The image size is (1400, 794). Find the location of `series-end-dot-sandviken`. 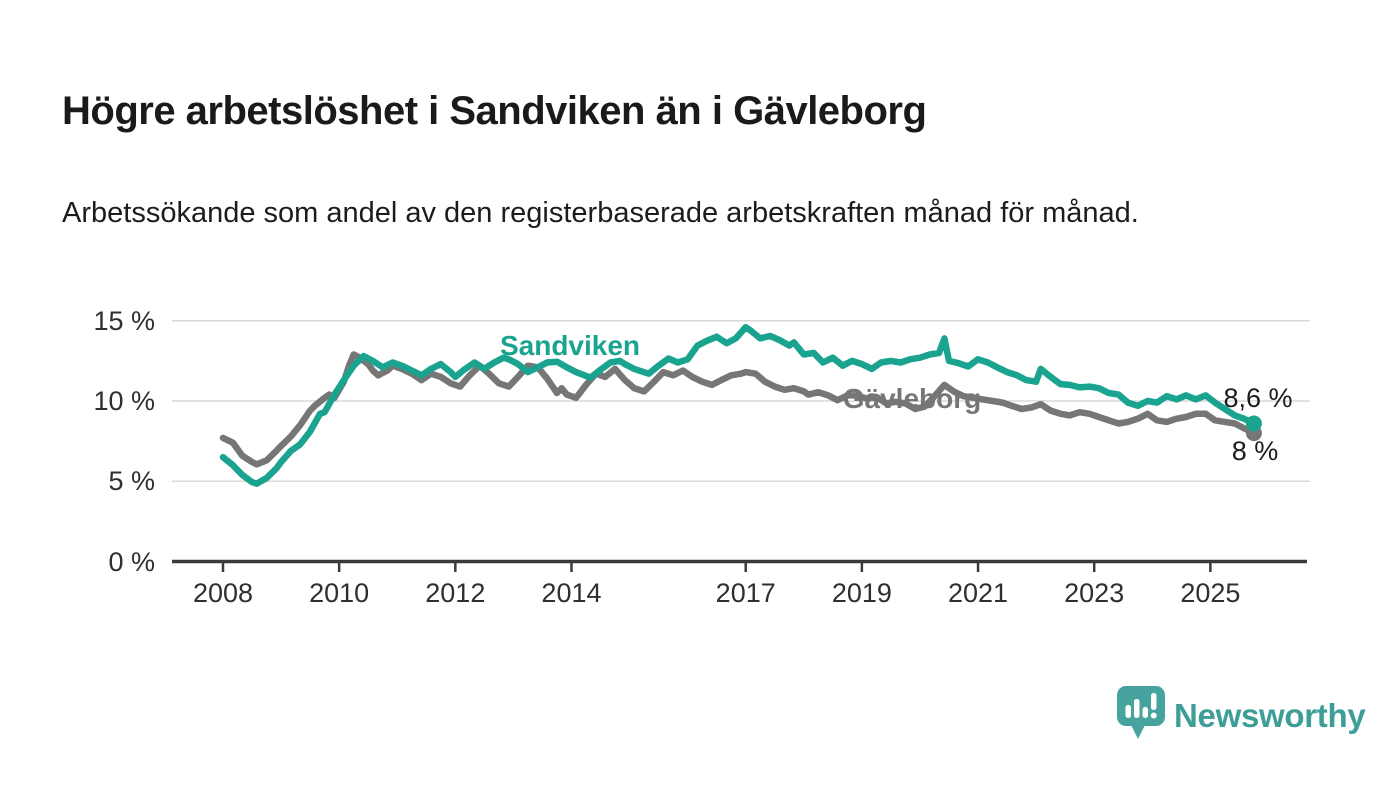

series-end-dot-sandviken is located at coordinates (1253, 423).